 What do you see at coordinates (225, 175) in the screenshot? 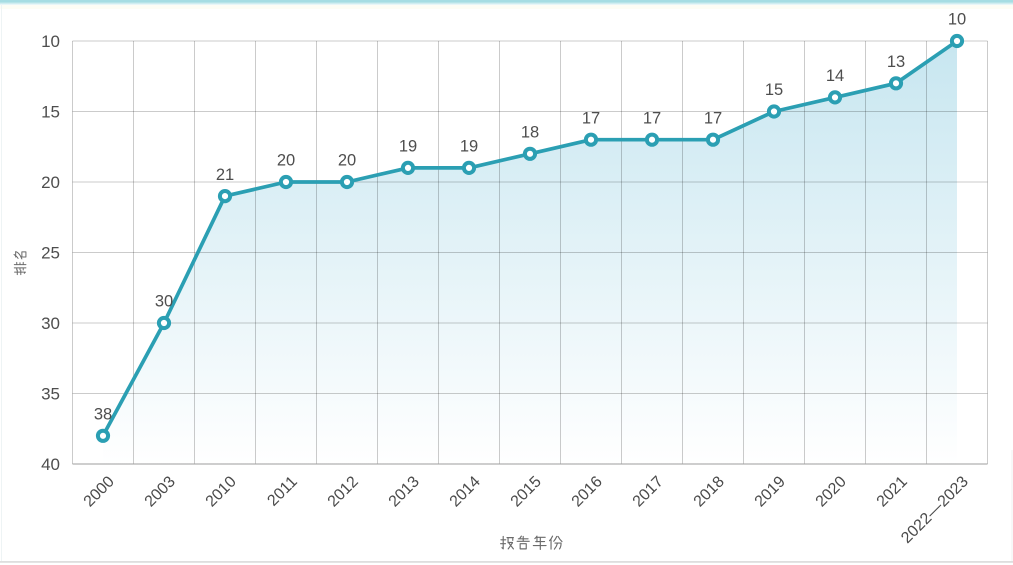
I see `svg-text: 21` at bounding box center [225, 175].